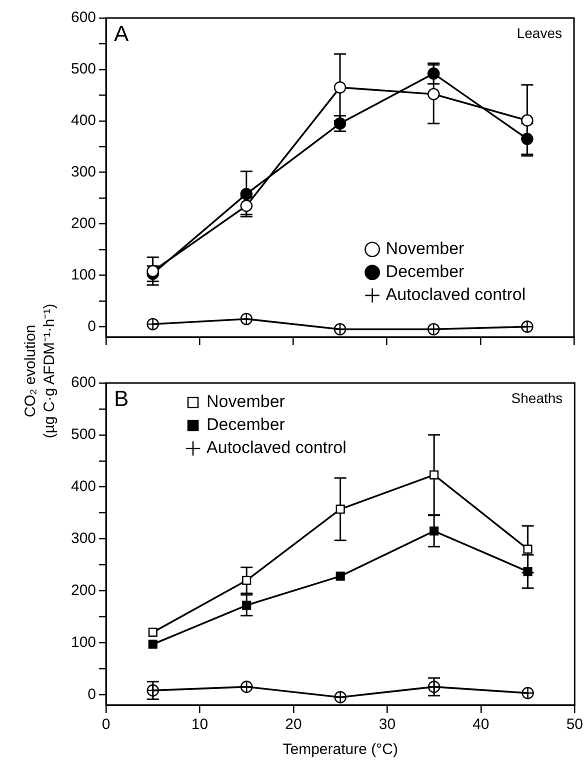  Describe the element at coordinates (537, 398) in the screenshot. I see `annotation: Sheaths` at that location.